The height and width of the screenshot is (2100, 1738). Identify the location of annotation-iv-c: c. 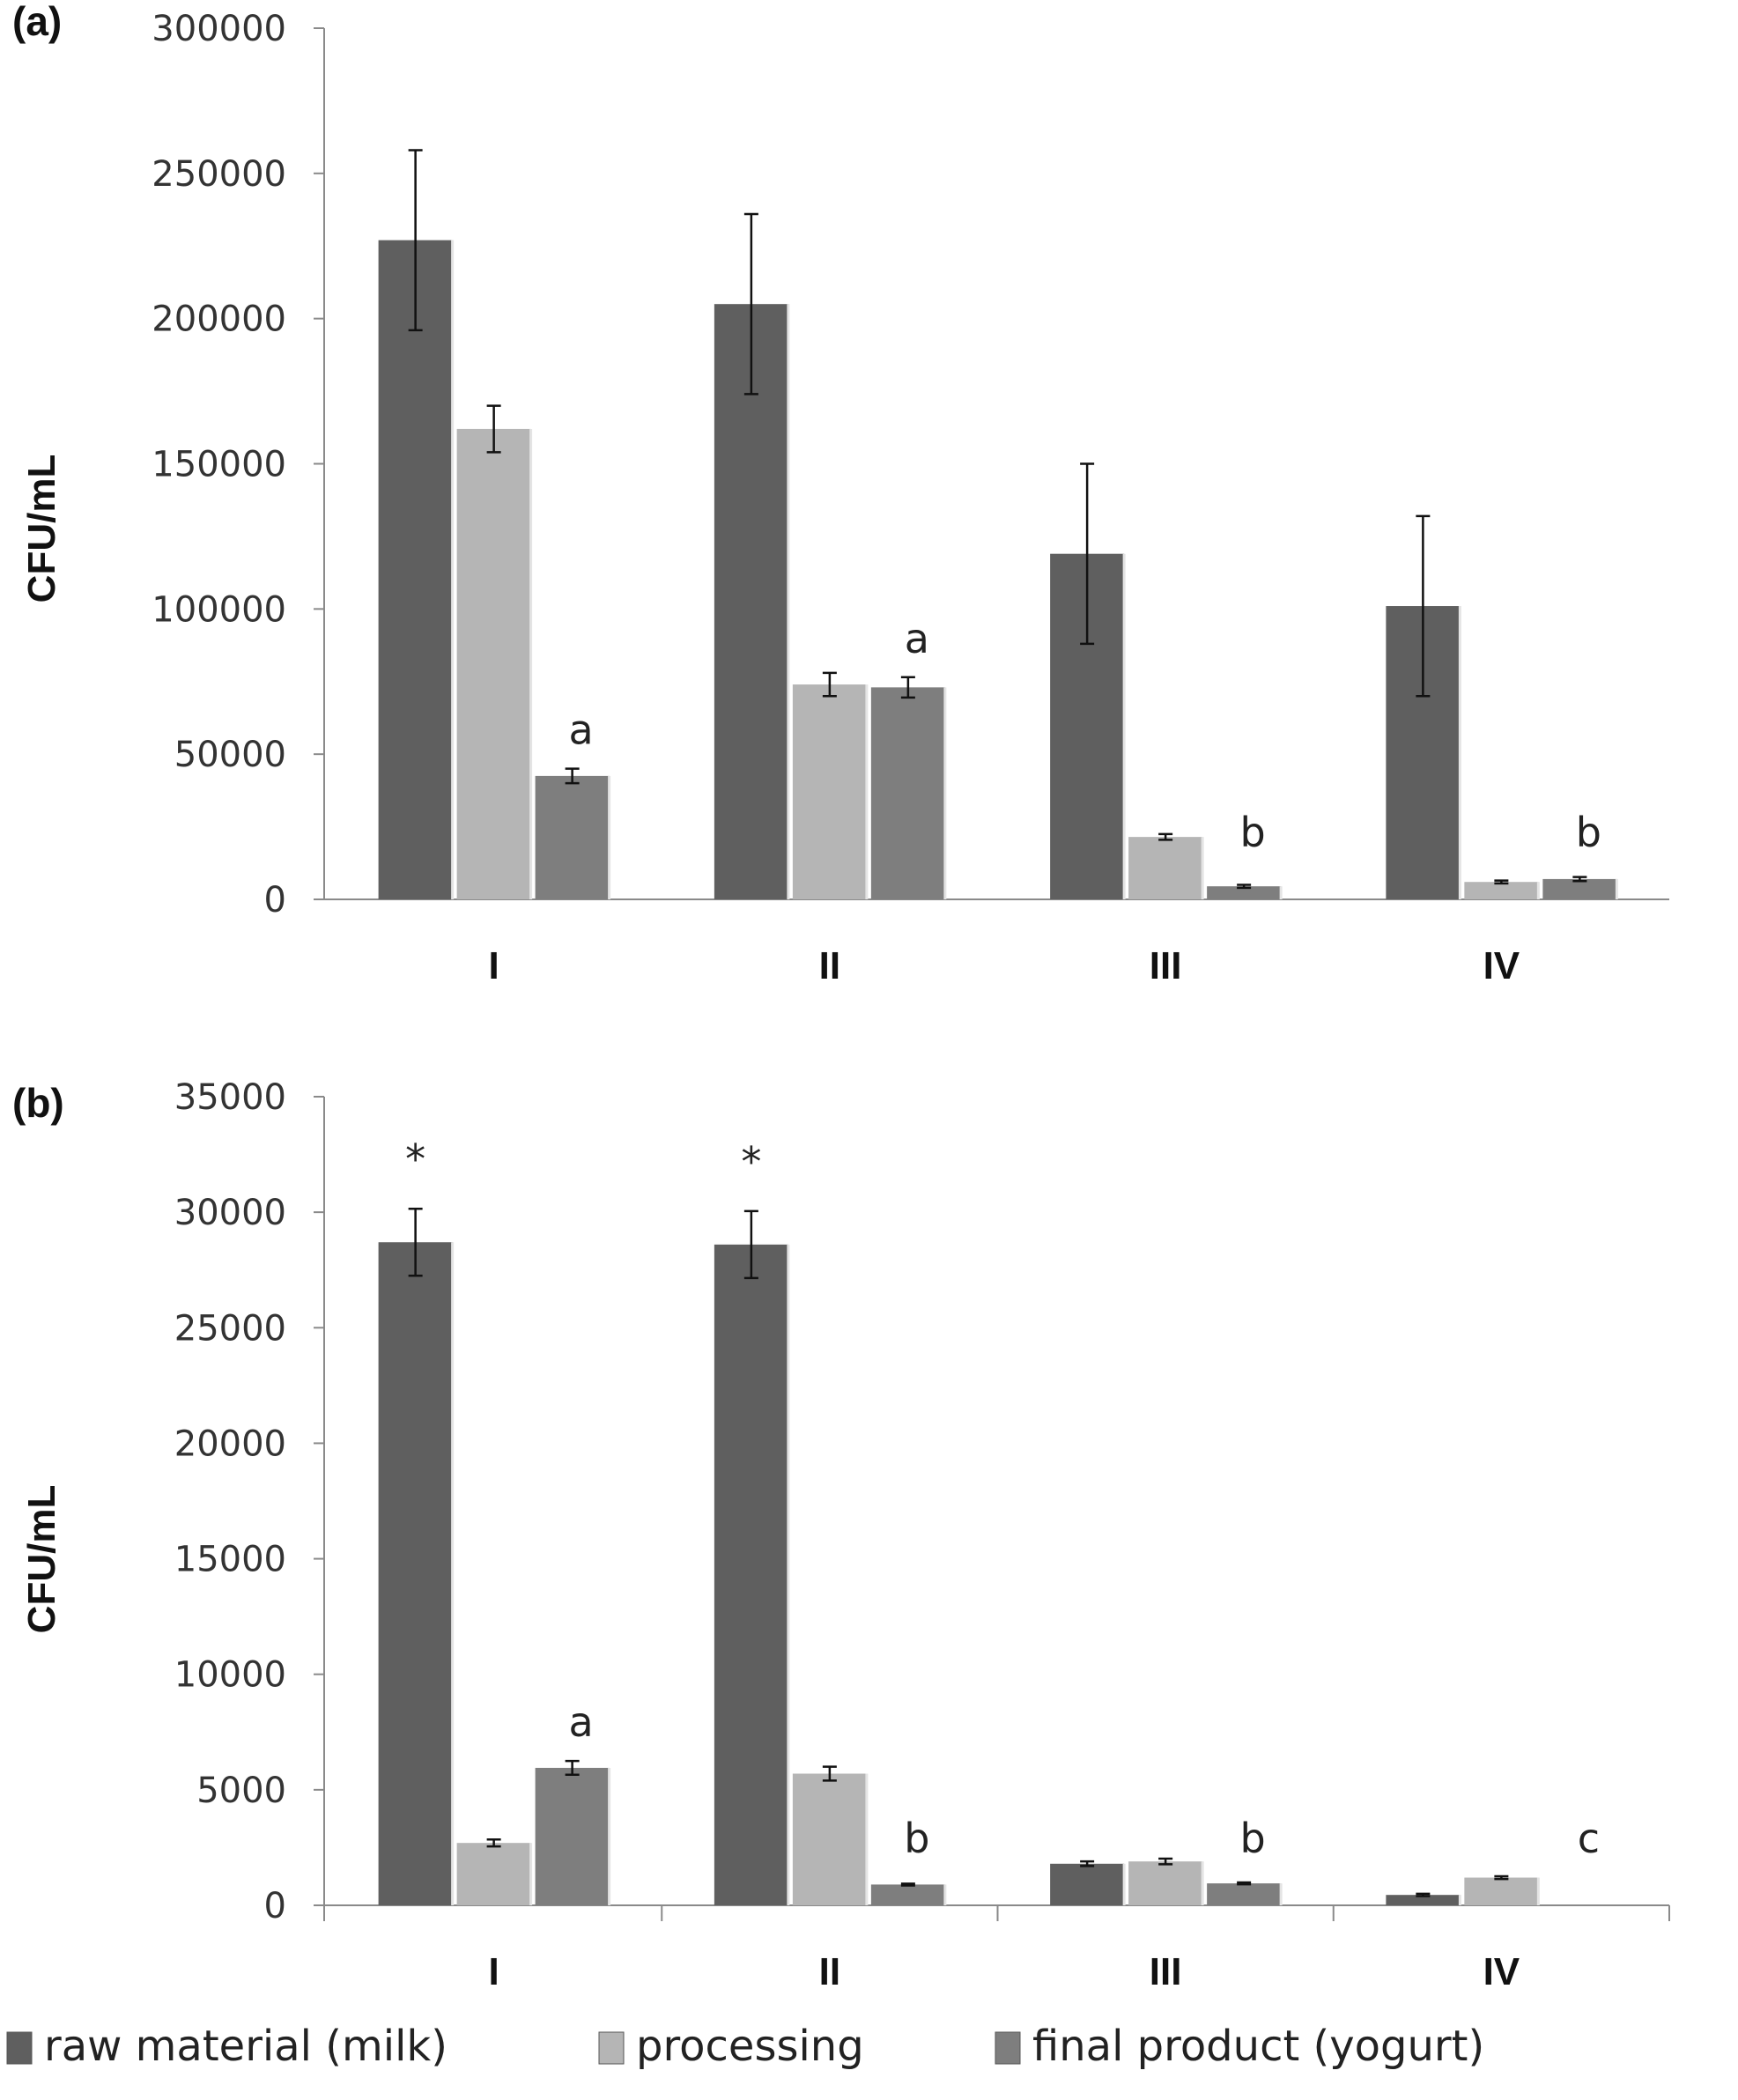
(1589, 1838).